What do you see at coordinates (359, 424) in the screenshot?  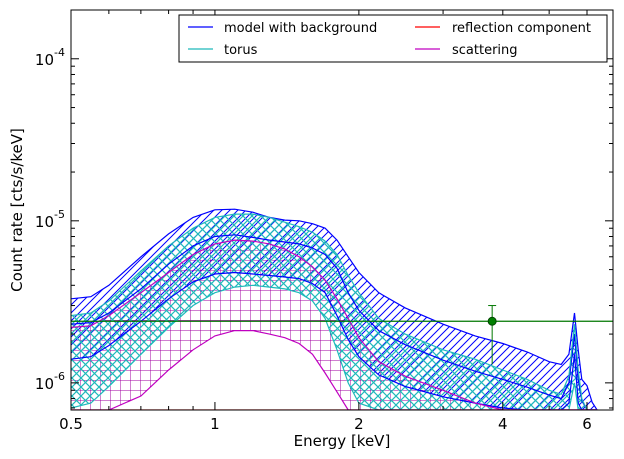 I see `x-tick-label: 2` at bounding box center [359, 424].